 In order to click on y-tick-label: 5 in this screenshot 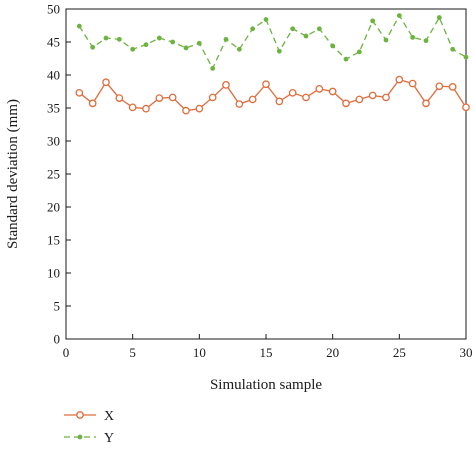, I will do `click(57, 306)`.